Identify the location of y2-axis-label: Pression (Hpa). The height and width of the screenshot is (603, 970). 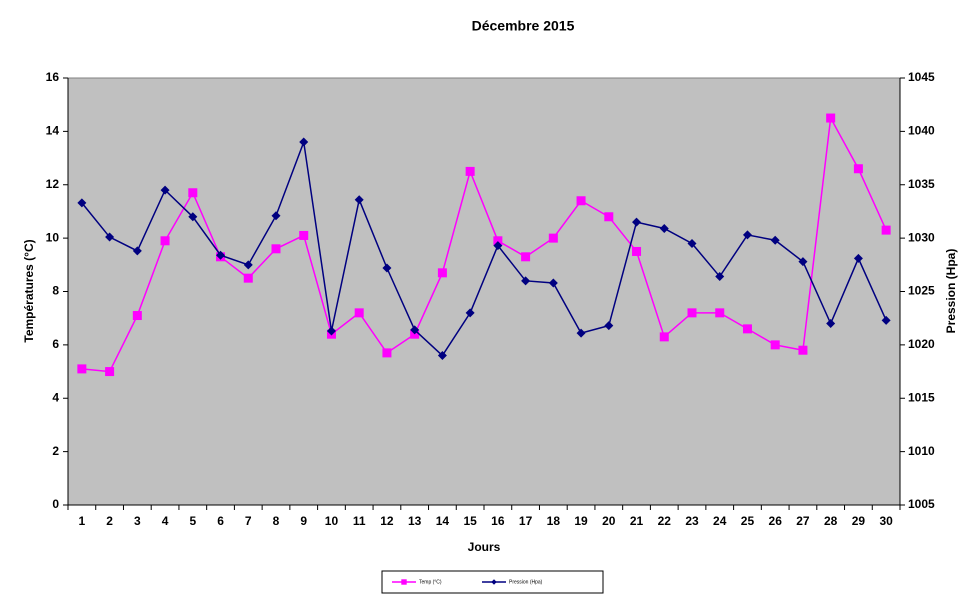
(951, 291).